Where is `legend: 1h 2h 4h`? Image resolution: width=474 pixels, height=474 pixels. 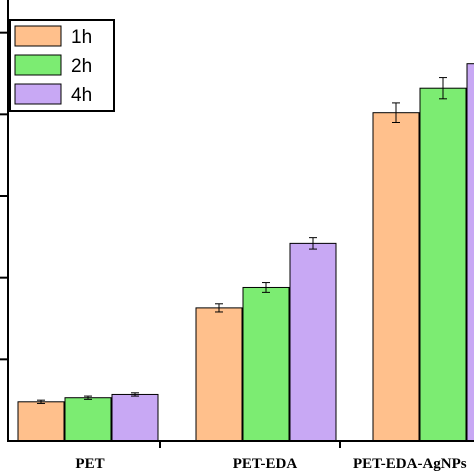 legend: 1h 2h 4h is located at coordinates (62, 65).